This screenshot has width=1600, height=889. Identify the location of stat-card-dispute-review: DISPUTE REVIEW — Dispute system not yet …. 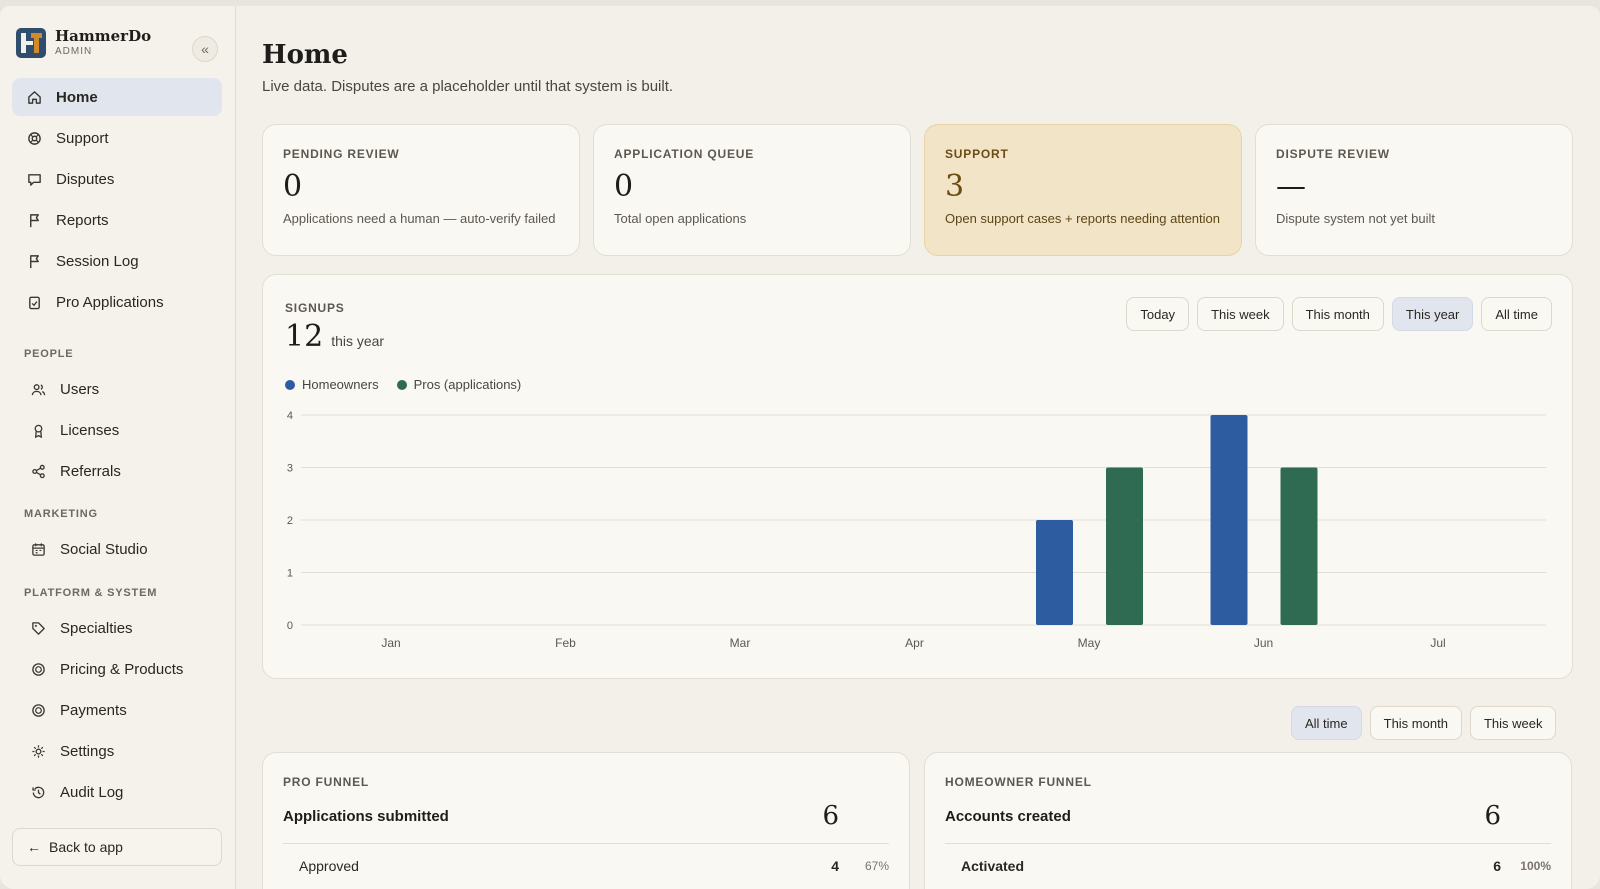
(1414, 190).